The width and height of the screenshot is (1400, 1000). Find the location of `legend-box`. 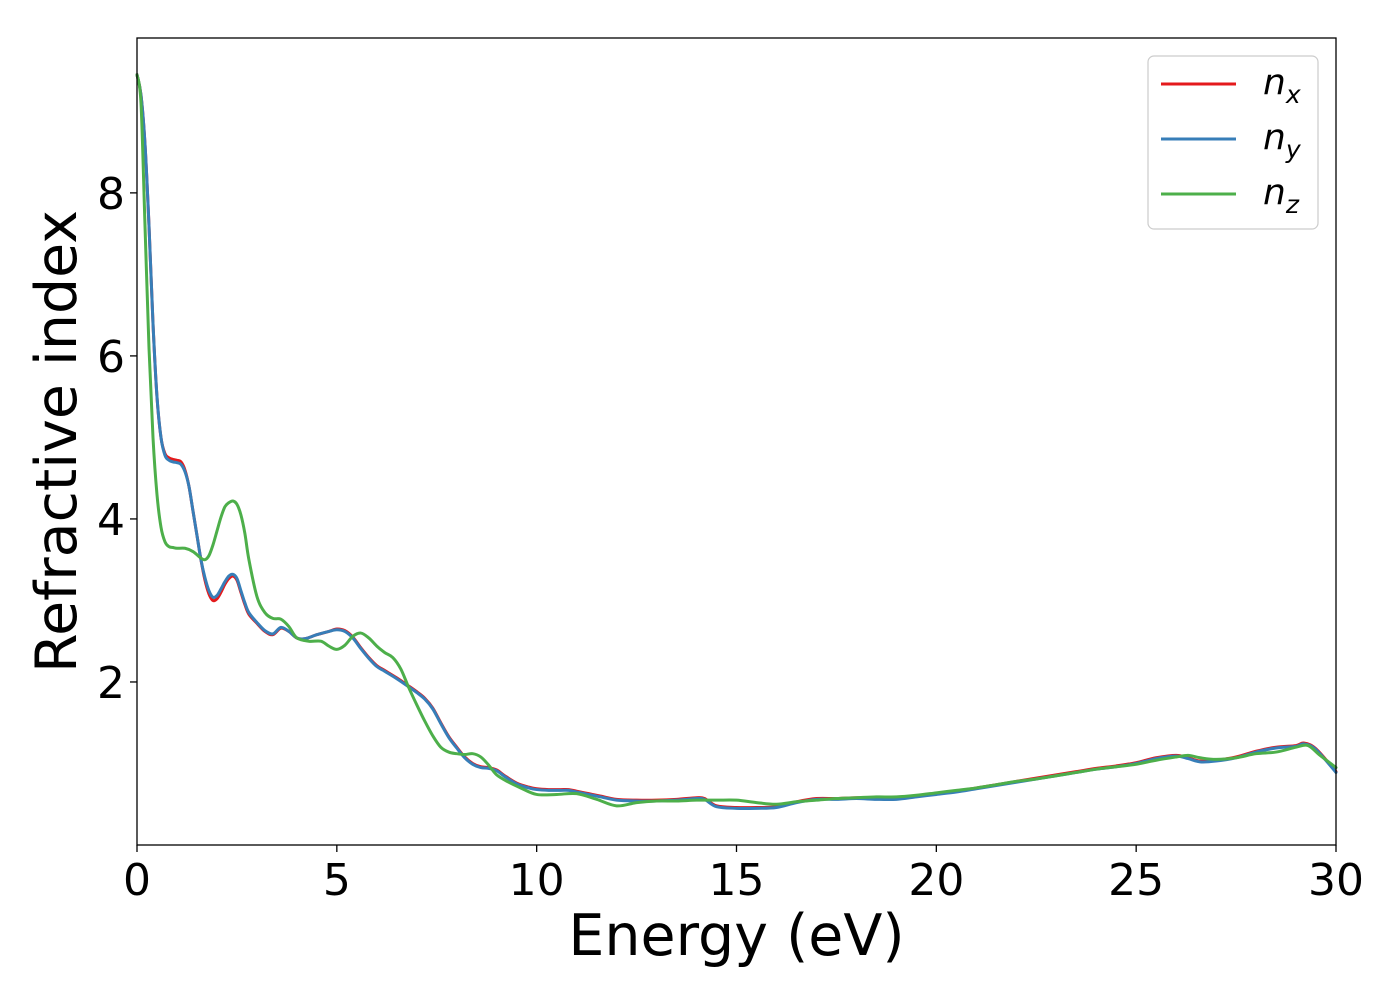

legend-box is located at coordinates (1233, 142).